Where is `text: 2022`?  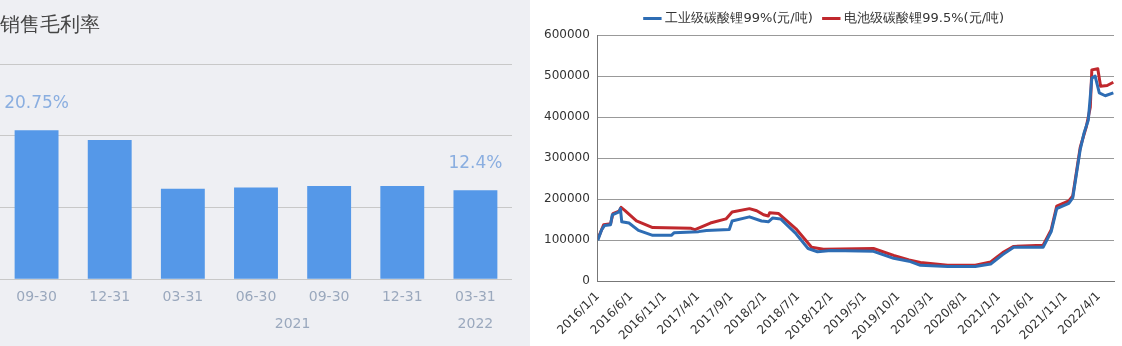
text: 2022 is located at coordinates (475, 322).